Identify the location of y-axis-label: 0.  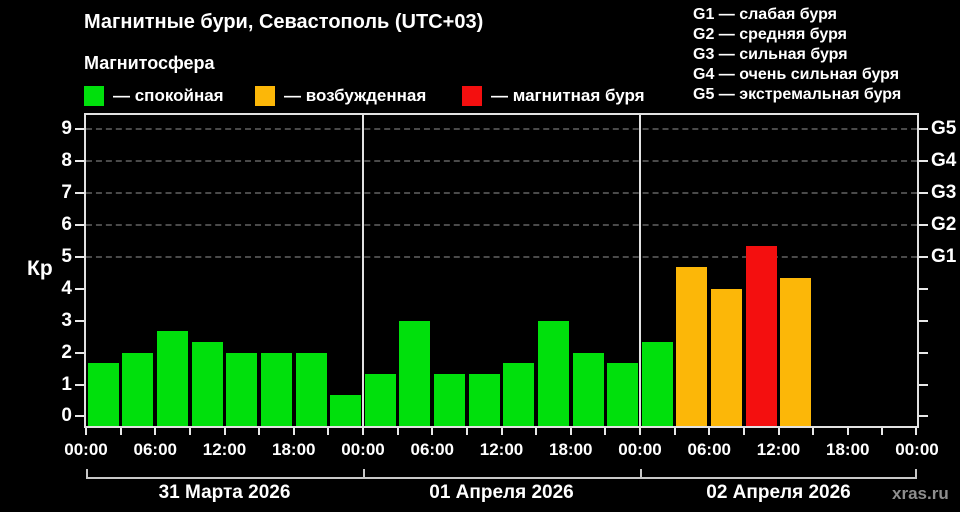
(66, 416).